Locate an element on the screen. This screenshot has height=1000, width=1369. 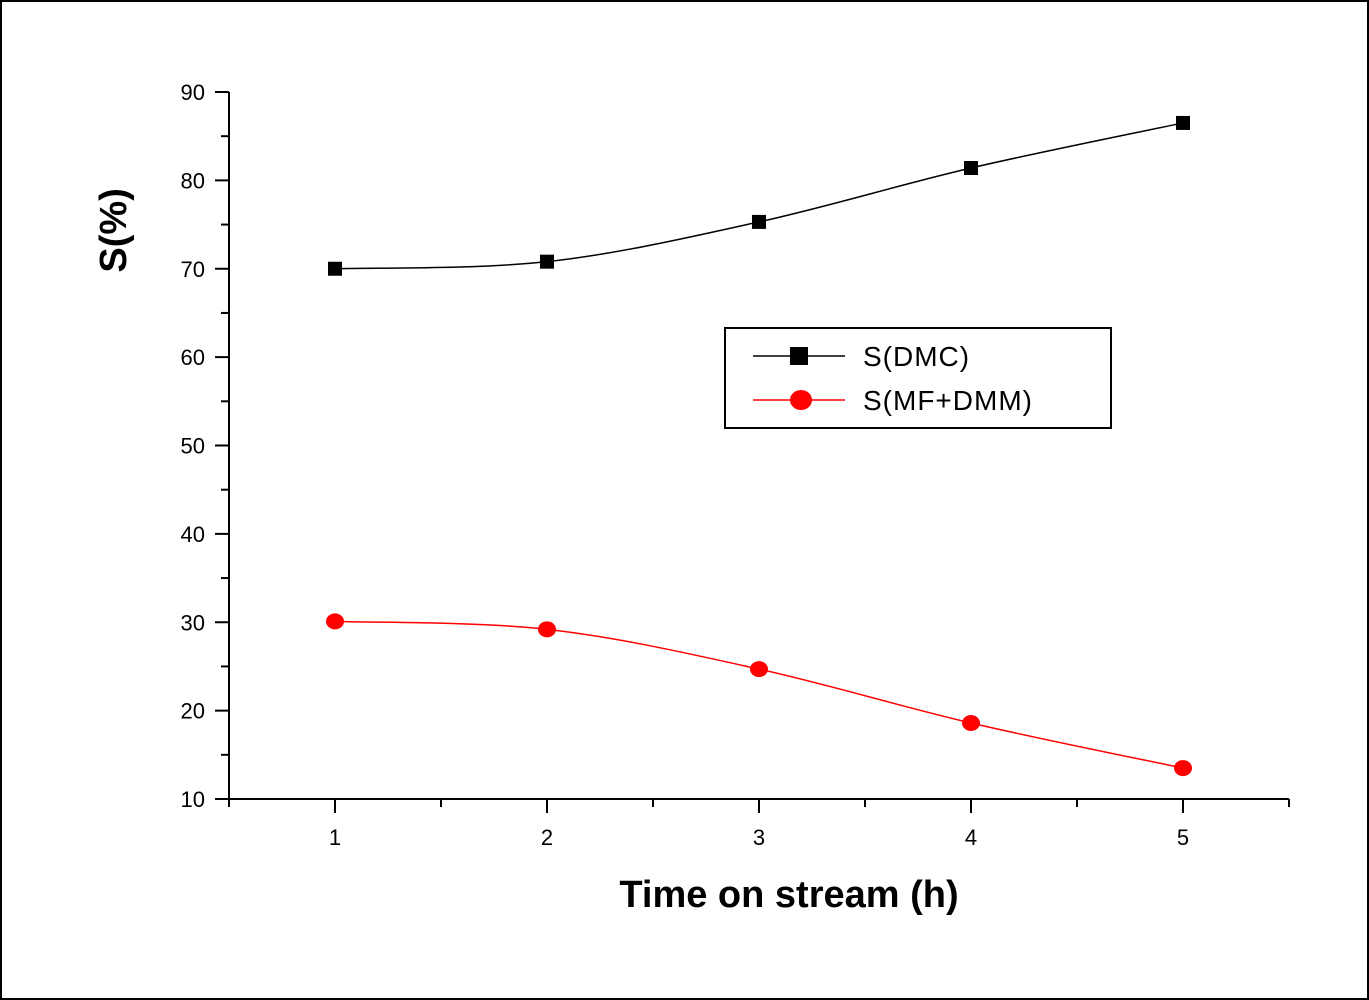
series-dmc is located at coordinates (759, 195).